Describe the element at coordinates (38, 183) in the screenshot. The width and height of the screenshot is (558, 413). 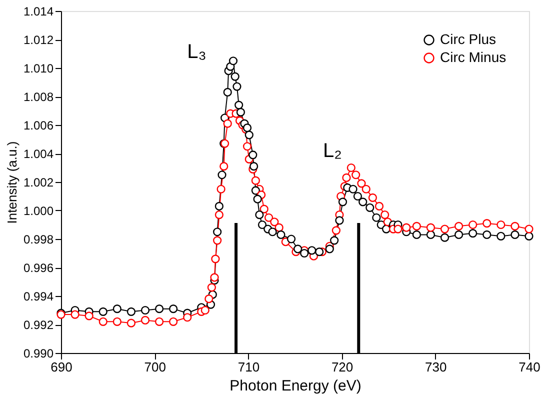
I see `y-tick-label: 1.002` at that location.